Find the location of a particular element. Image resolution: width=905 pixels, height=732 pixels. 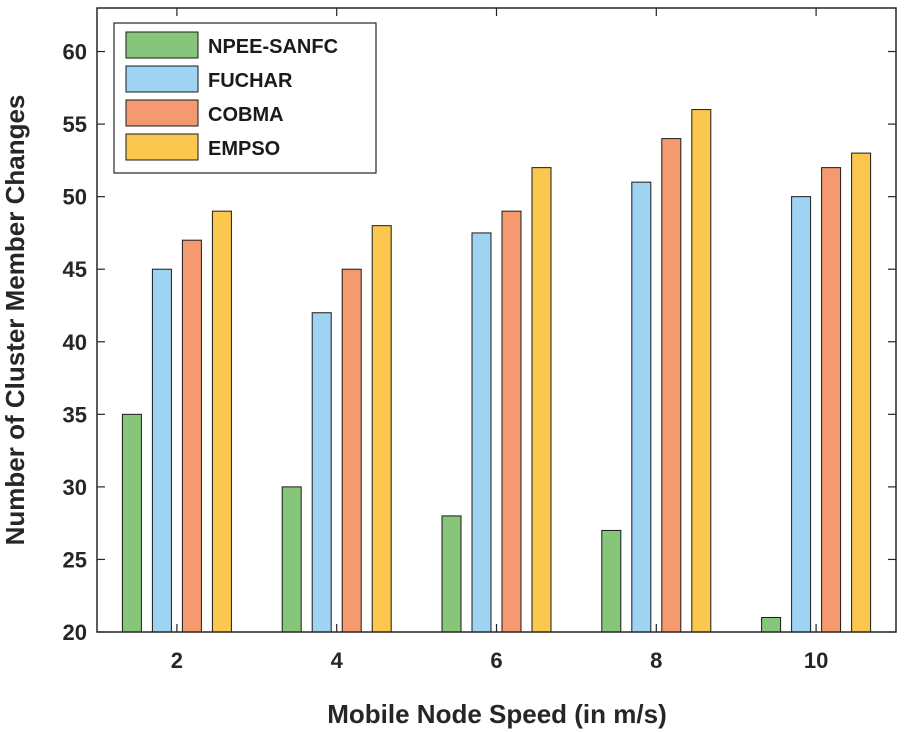

y-tick-label: 25 is located at coordinates (75, 559).